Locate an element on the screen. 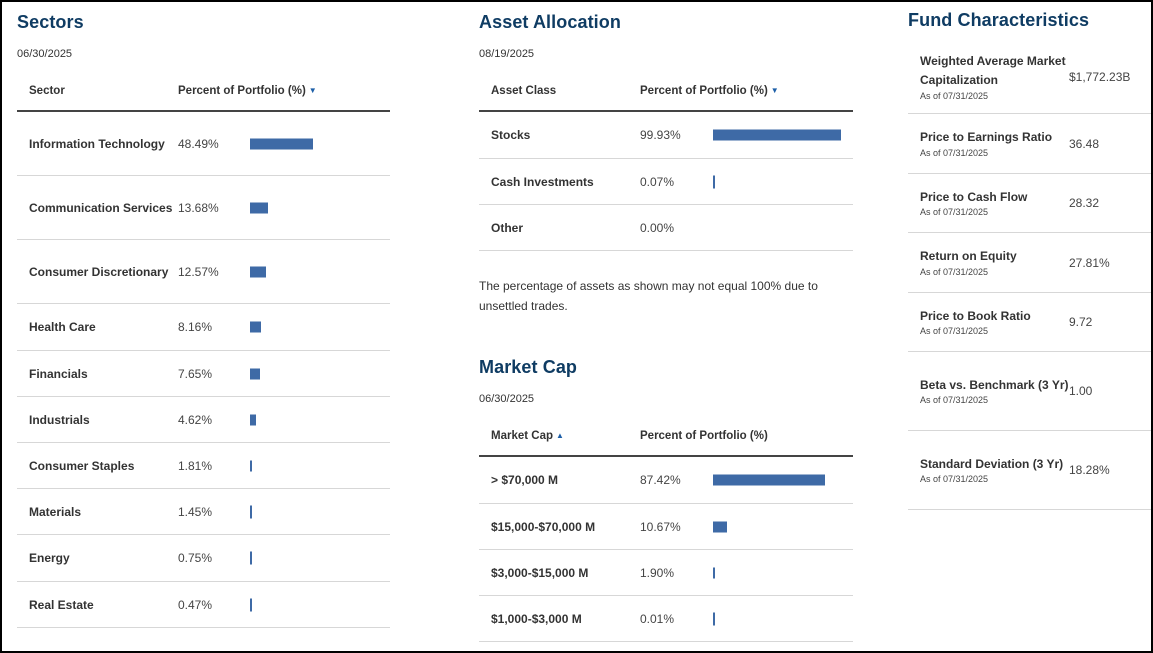 The image size is (1153, 653). row-label: $3,000-$15,000 M is located at coordinates (540, 572).